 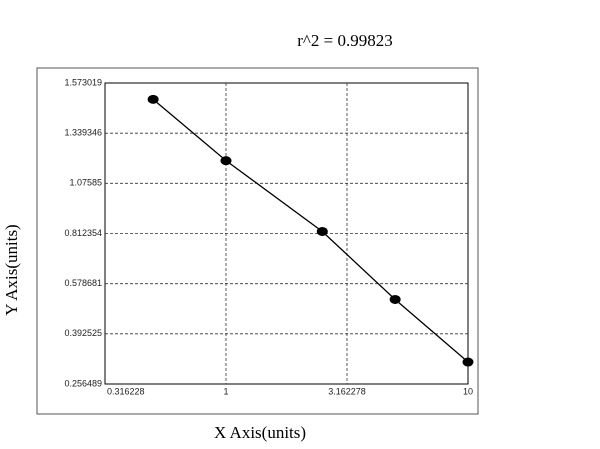 What do you see at coordinates (83, 233) in the screenshot?
I see `y-tick-label: 0.812354` at bounding box center [83, 233].